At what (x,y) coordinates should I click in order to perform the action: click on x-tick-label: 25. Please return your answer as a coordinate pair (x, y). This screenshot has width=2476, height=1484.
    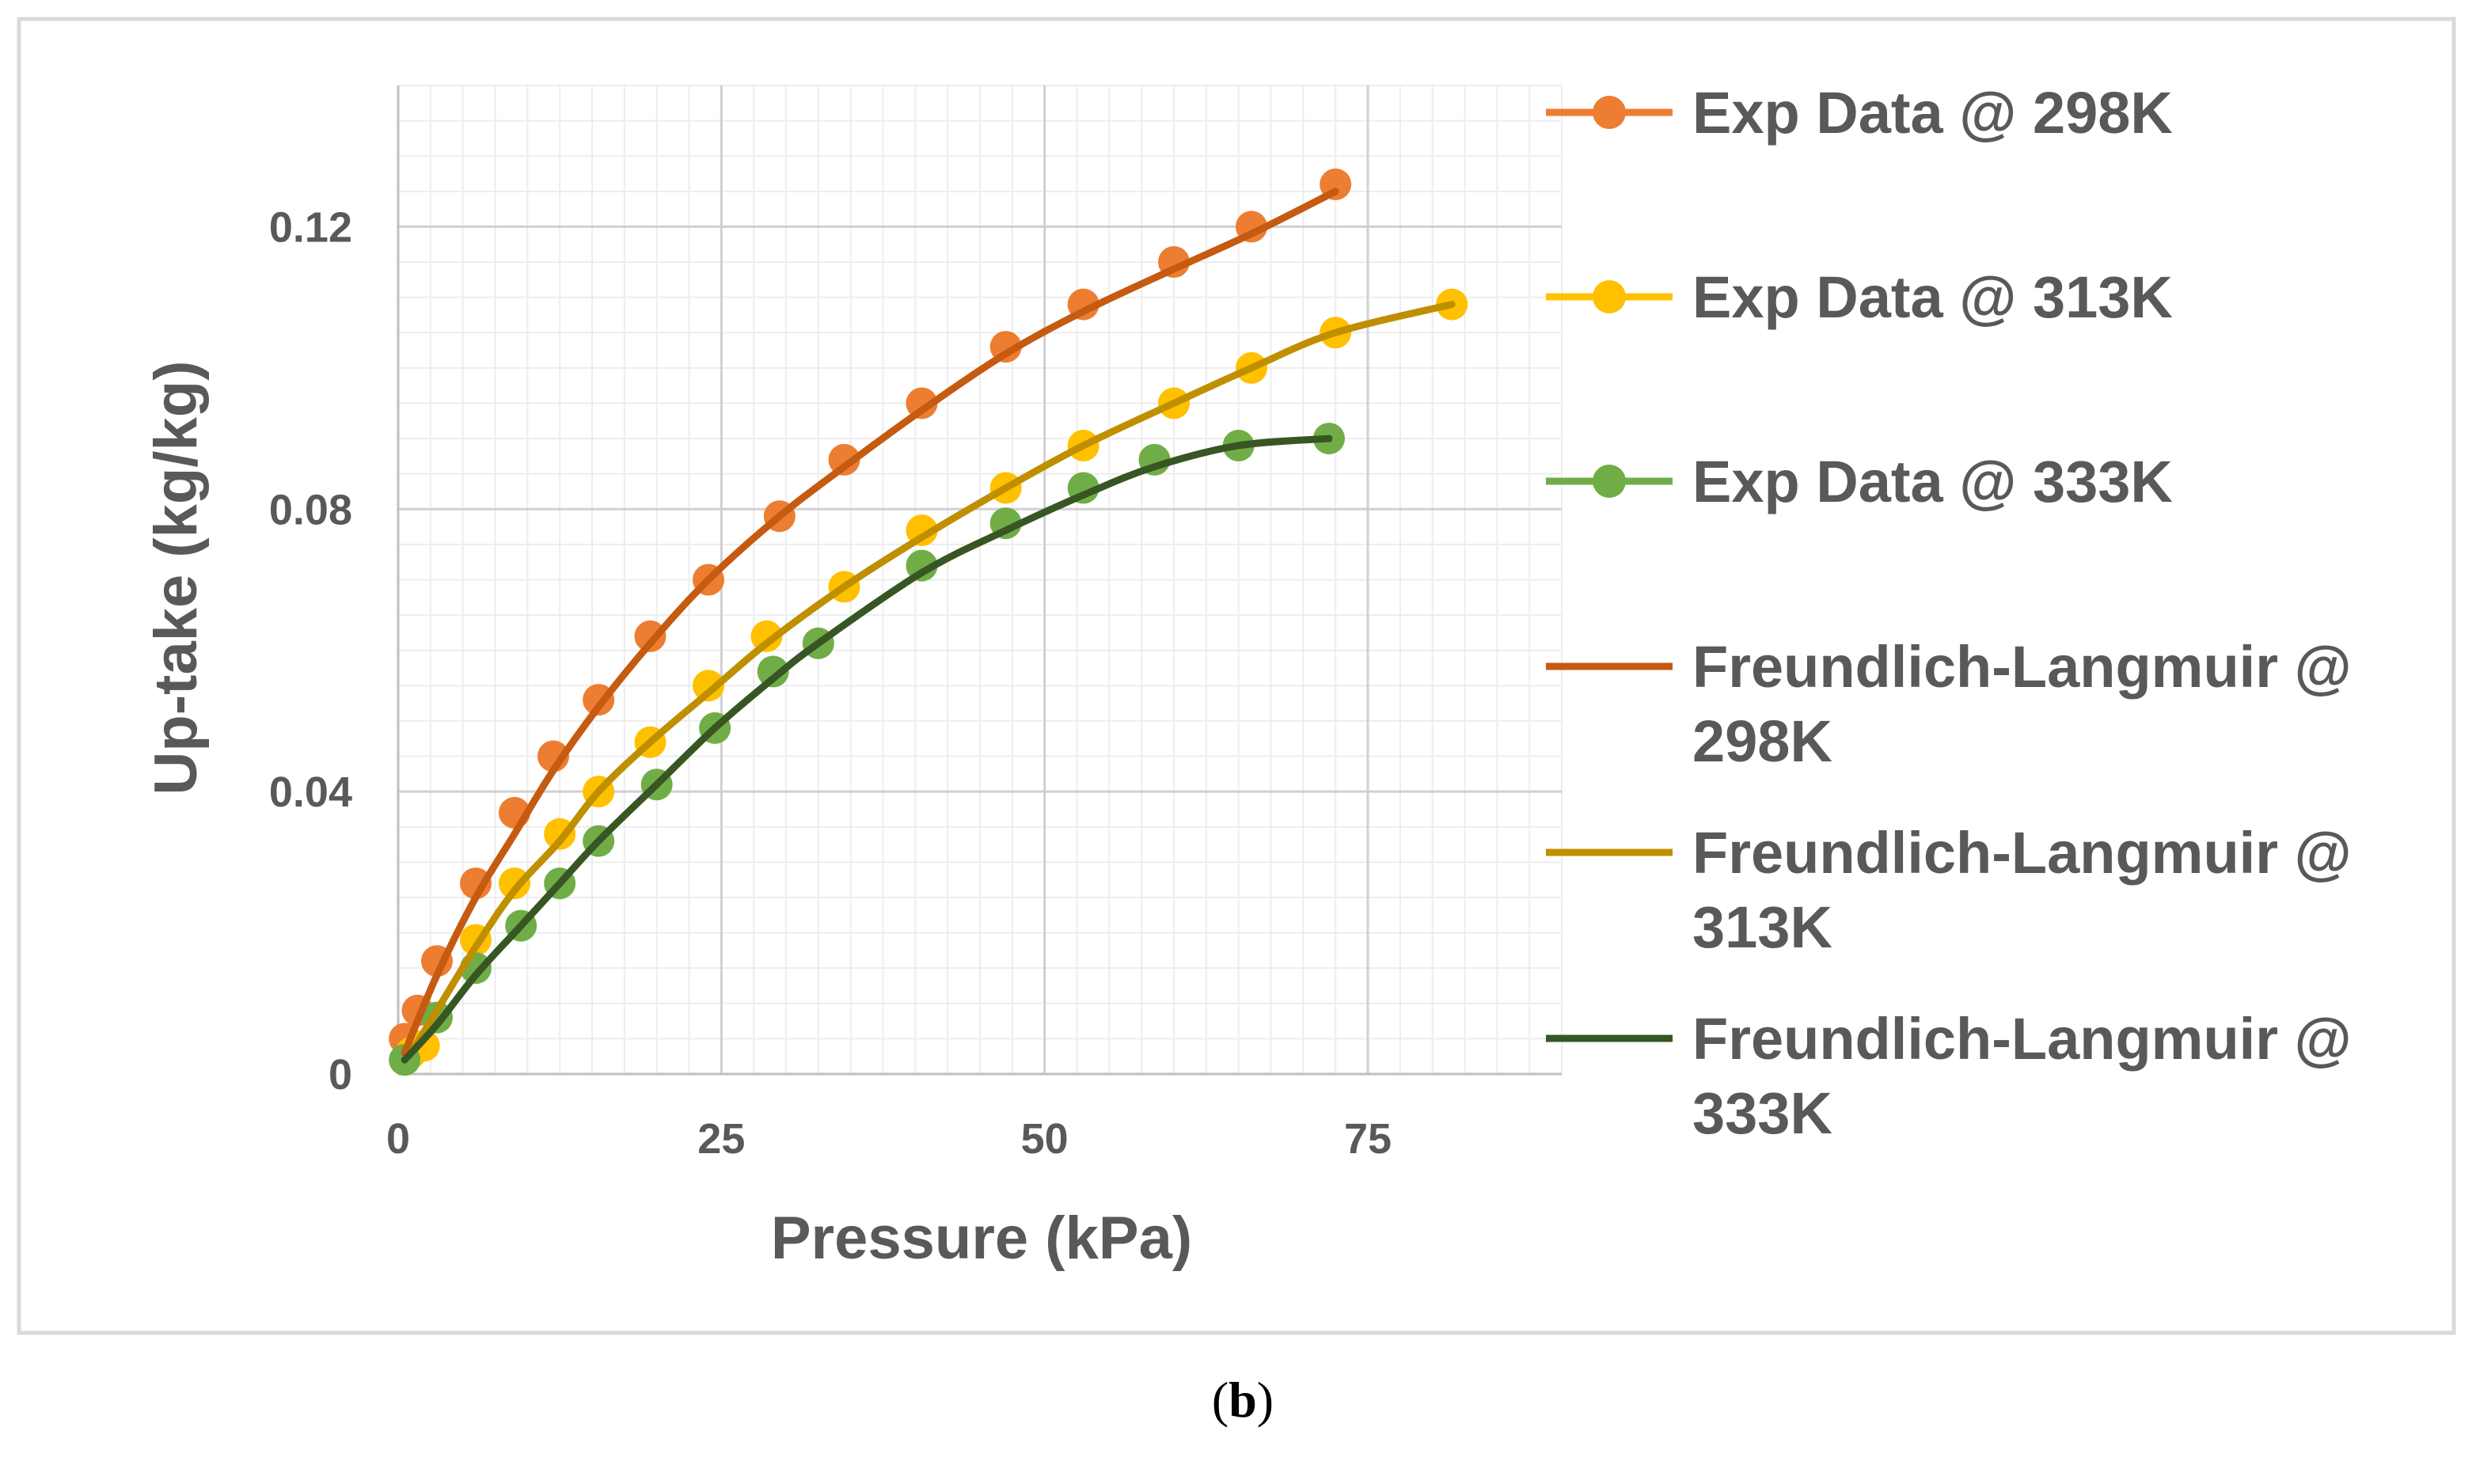
    Looking at the image, I should click on (721, 1139).